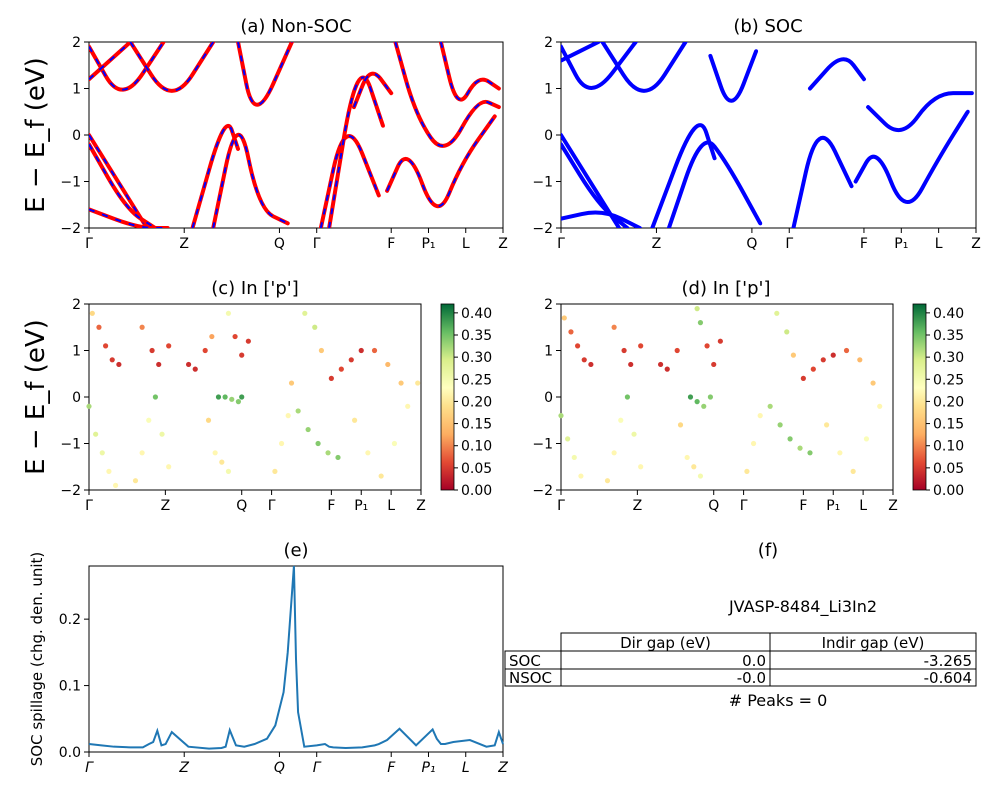 This screenshot has width=1000, height=800. What do you see at coordinates (76, 43) in the screenshot?
I see `y-tick-label: 2` at bounding box center [76, 43].